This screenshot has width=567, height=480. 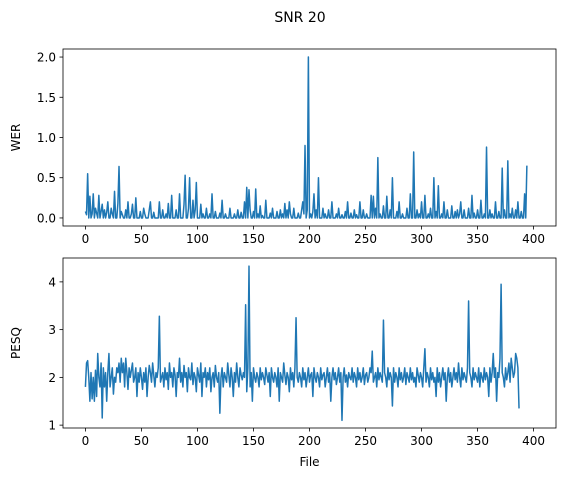 What do you see at coordinates (16, 138) in the screenshot?
I see `y-axis-label: WER` at bounding box center [16, 138].